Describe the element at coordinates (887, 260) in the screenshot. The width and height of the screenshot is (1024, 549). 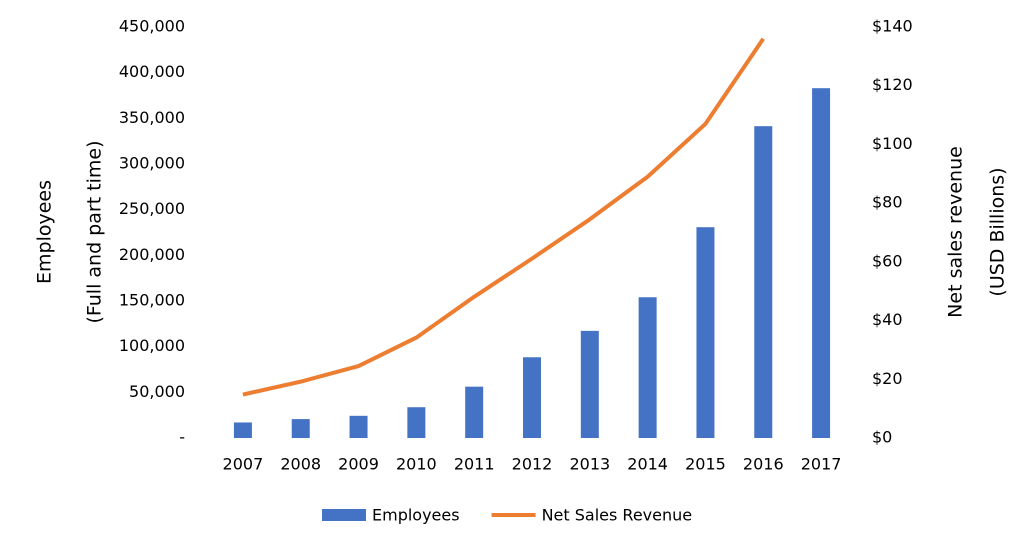
I see `y2-tick-label: $60` at that location.